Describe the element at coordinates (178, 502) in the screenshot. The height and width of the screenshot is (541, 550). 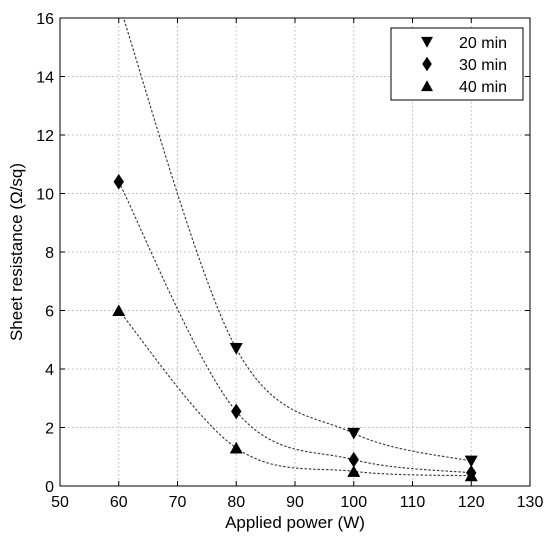
I see `x-tick-label: 70` at that location.